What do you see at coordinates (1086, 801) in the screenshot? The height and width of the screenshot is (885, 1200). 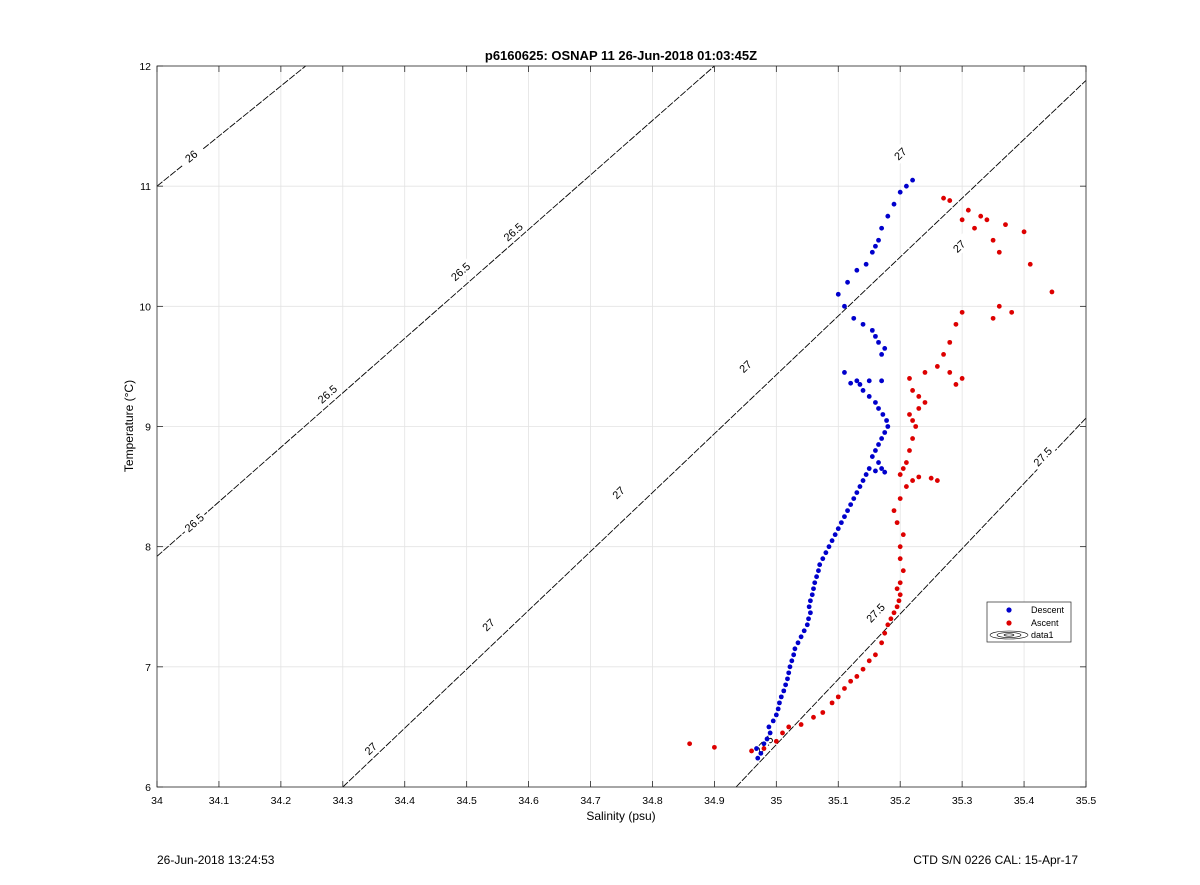 I see `x-tick-label: 35.5` at bounding box center [1086, 801].